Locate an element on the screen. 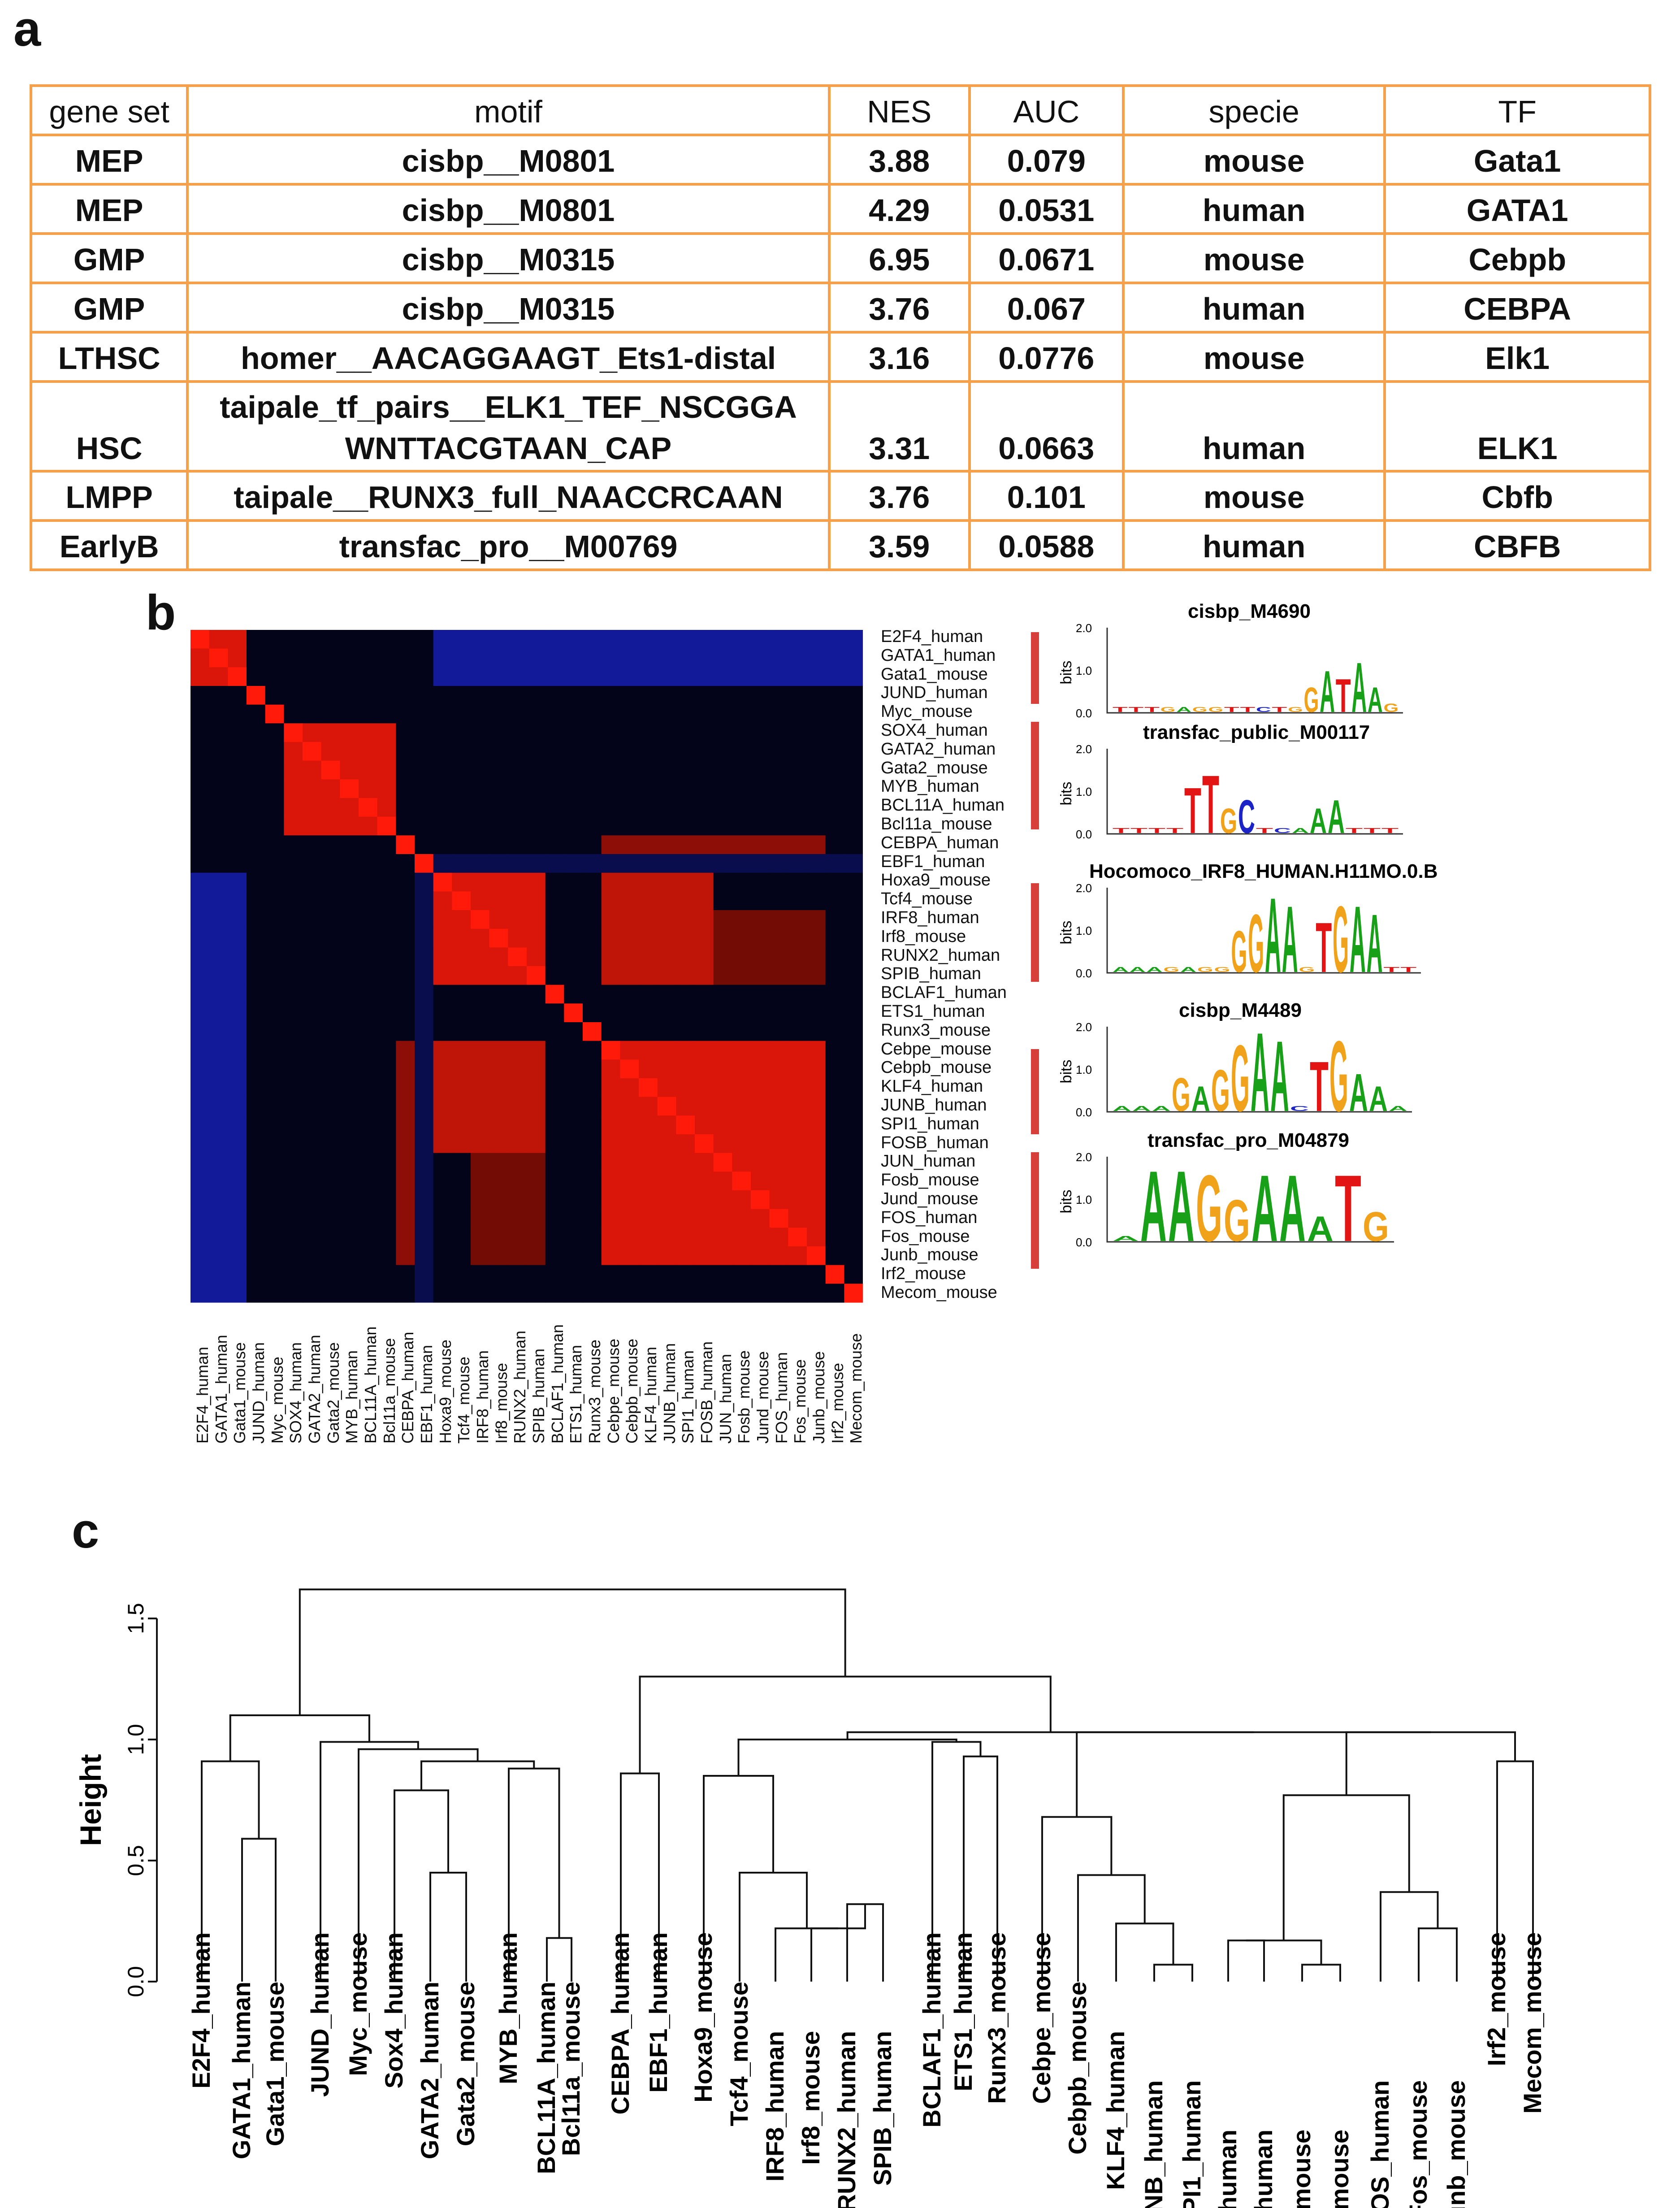  dendrogram-branch is located at coordinates (1346, 1867).